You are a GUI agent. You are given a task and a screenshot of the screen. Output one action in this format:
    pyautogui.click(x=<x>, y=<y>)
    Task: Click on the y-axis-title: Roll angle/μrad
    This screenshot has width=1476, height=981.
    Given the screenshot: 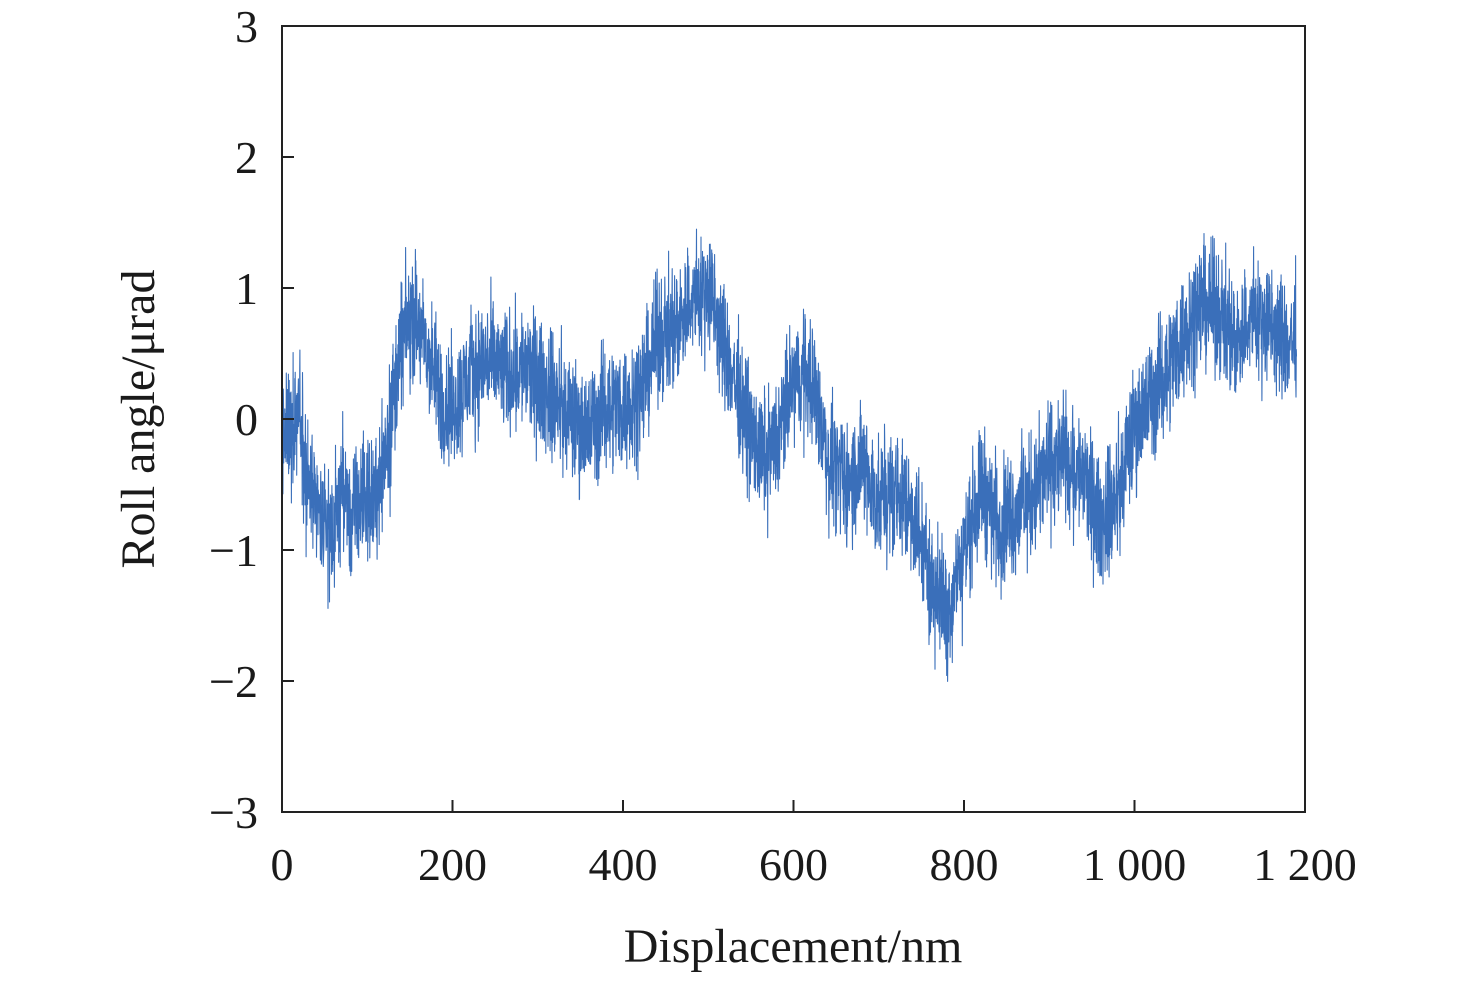 What is the action you would take?
    pyautogui.click(x=138, y=419)
    